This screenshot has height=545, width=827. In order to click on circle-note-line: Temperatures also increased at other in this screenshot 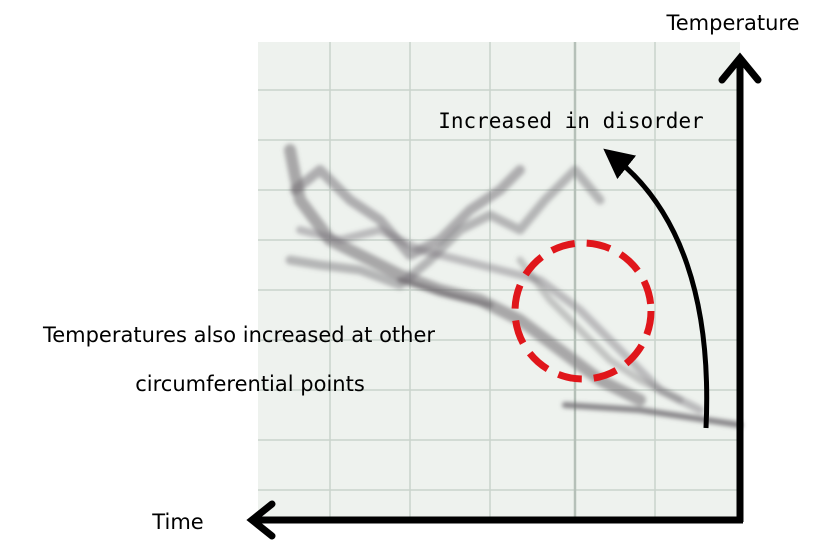, I will do `click(238, 335)`.